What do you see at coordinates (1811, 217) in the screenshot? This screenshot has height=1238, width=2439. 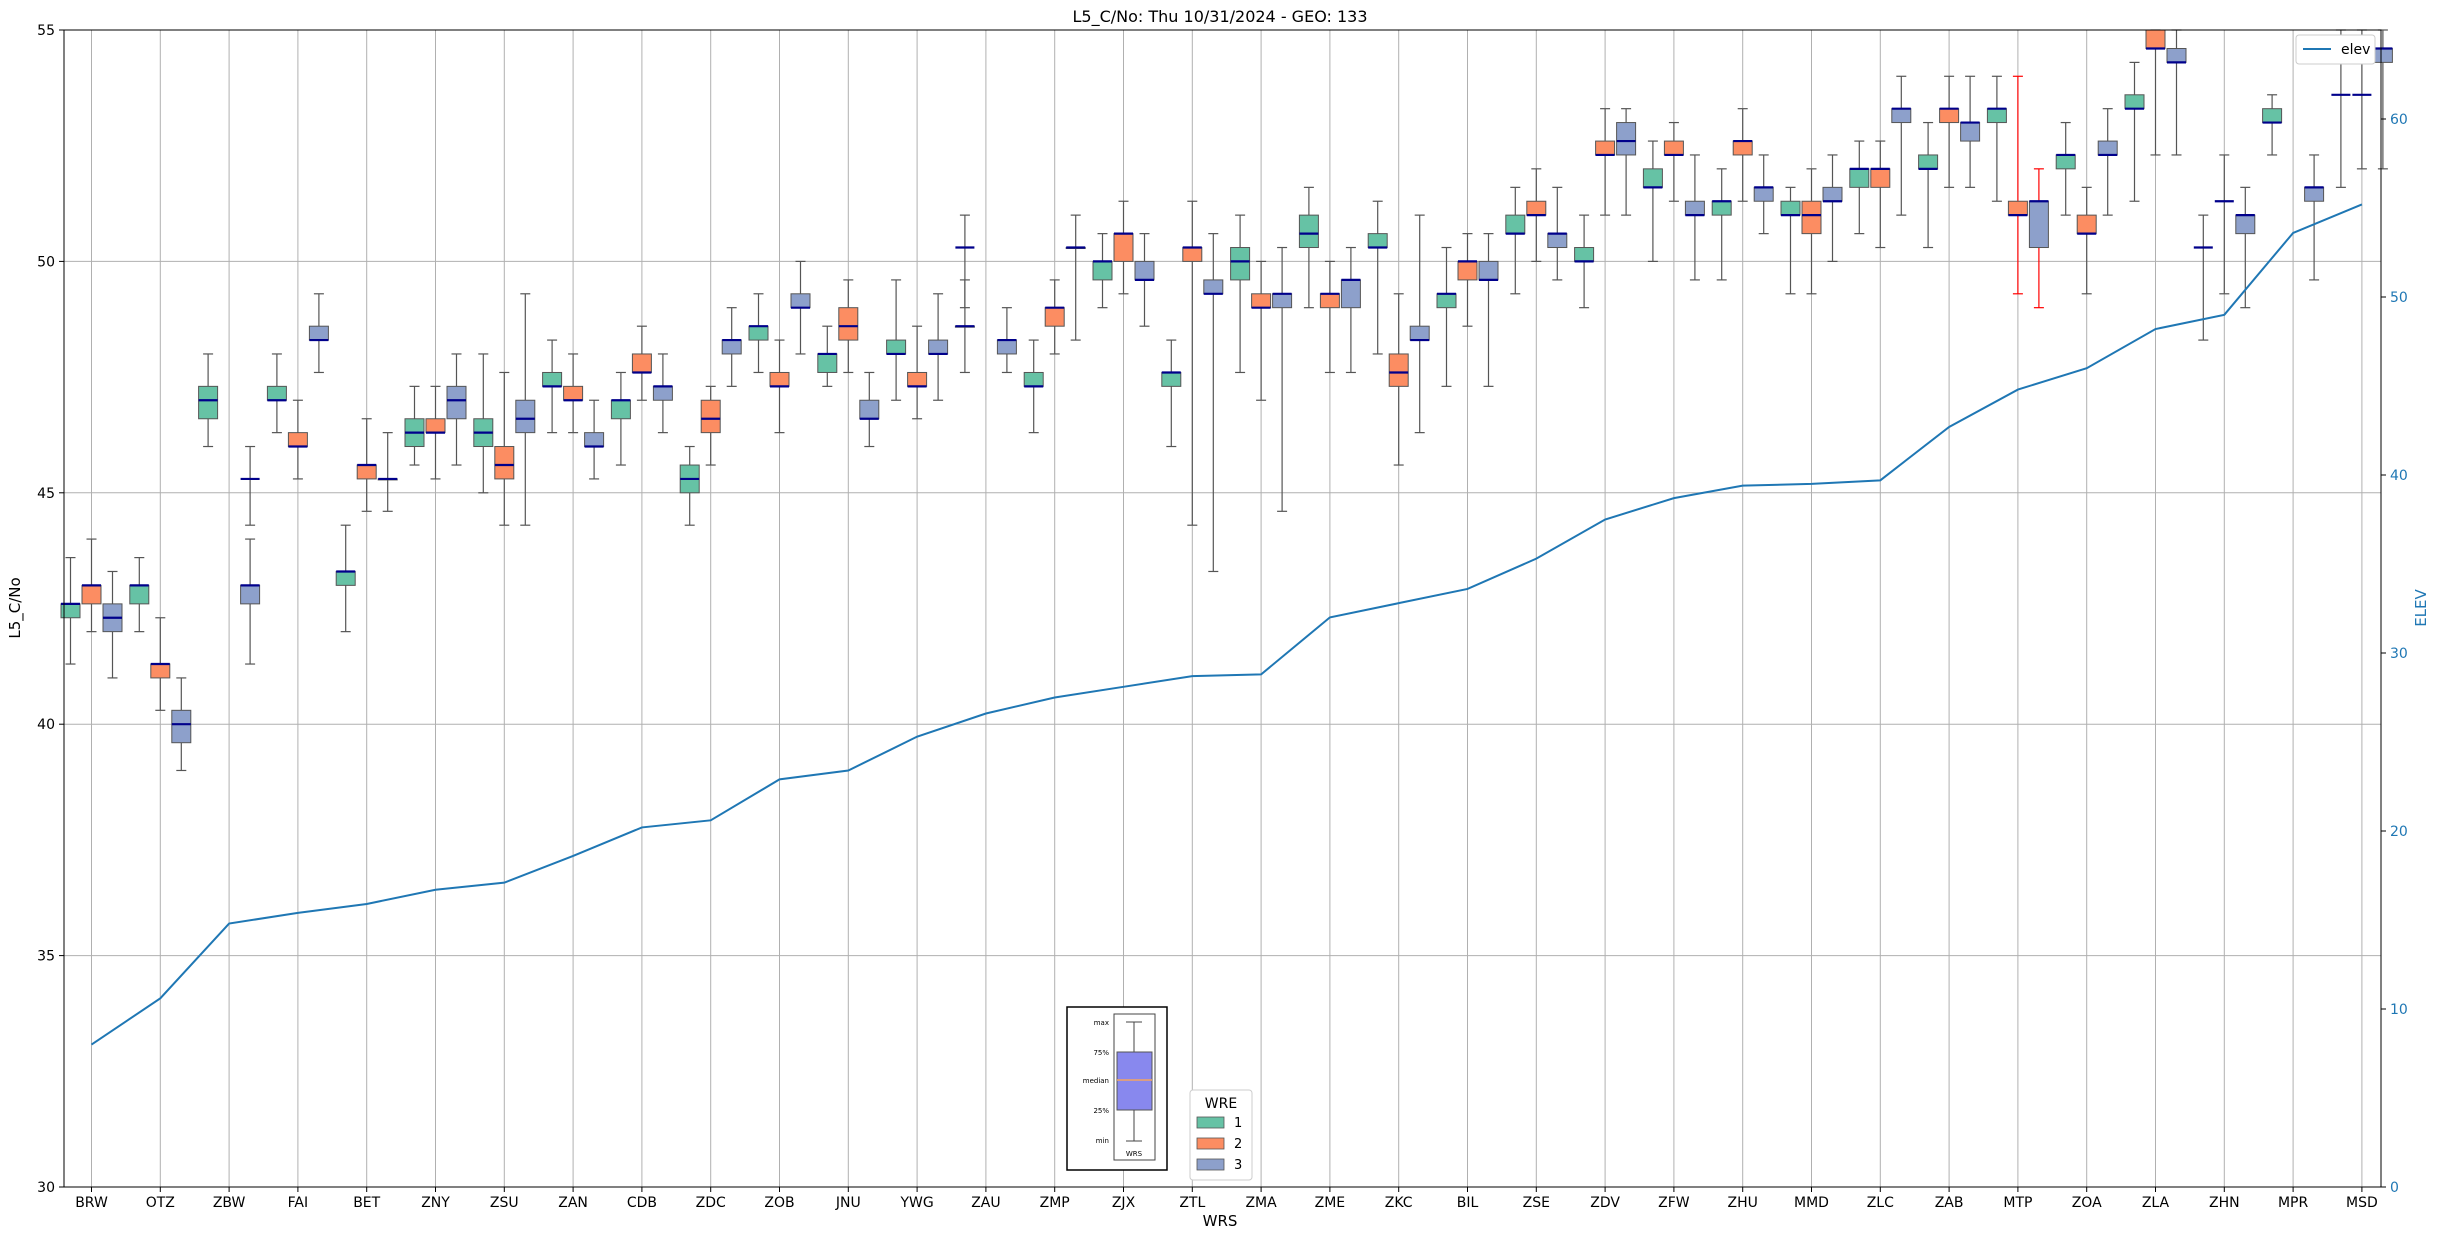 I see `box-2-MMD` at bounding box center [1811, 217].